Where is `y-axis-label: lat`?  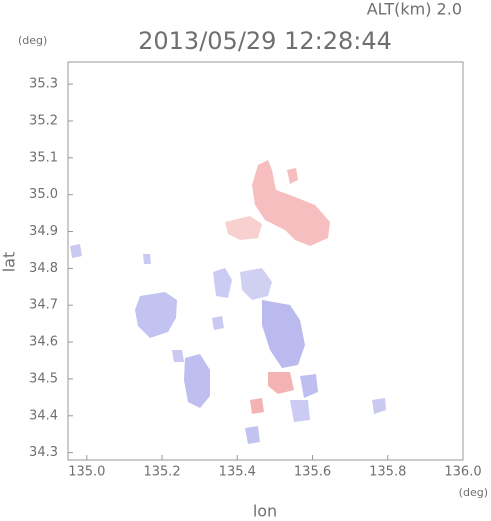
y-axis-label: lat is located at coordinates (9, 262).